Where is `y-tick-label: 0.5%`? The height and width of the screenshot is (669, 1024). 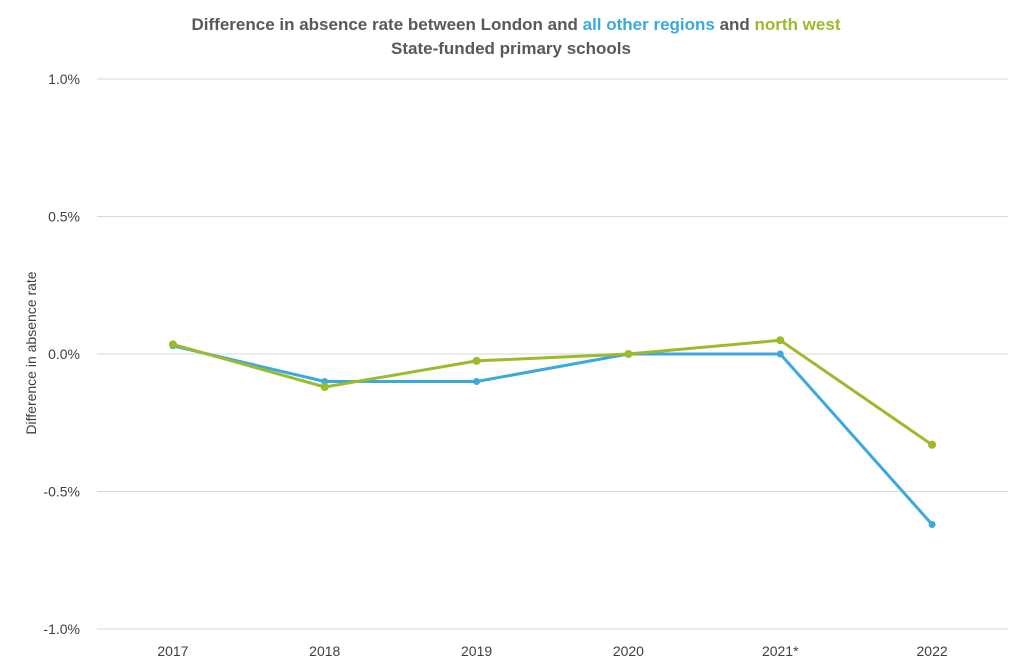
y-tick-label: 0.5% is located at coordinates (64, 217).